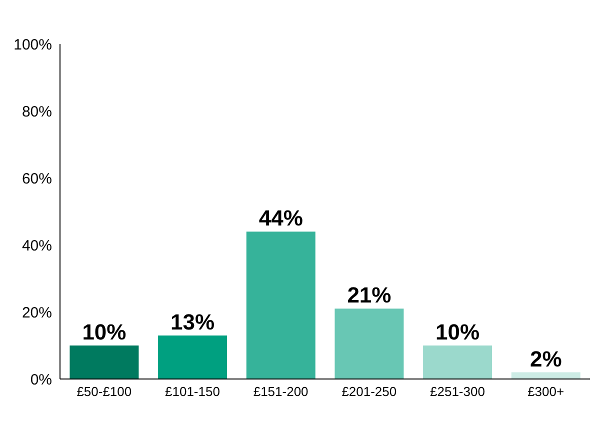 Image resolution: width=601 pixels, height=443 pixels. I want to click on data-label: 13%, so click(192, 321).